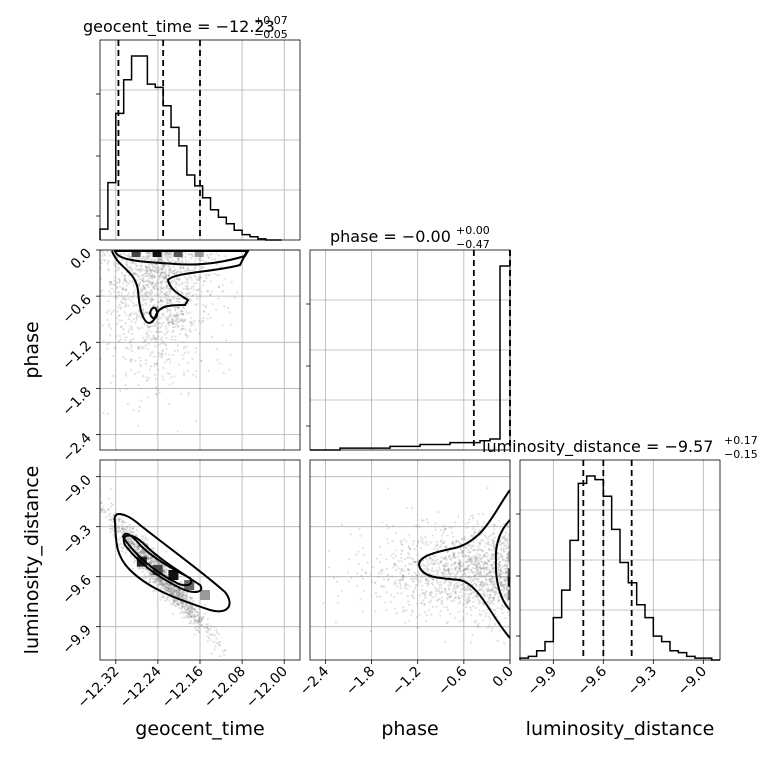  Describe the element at coordinates (508, 595) in the screenshot. I see `density-cell` at that location.